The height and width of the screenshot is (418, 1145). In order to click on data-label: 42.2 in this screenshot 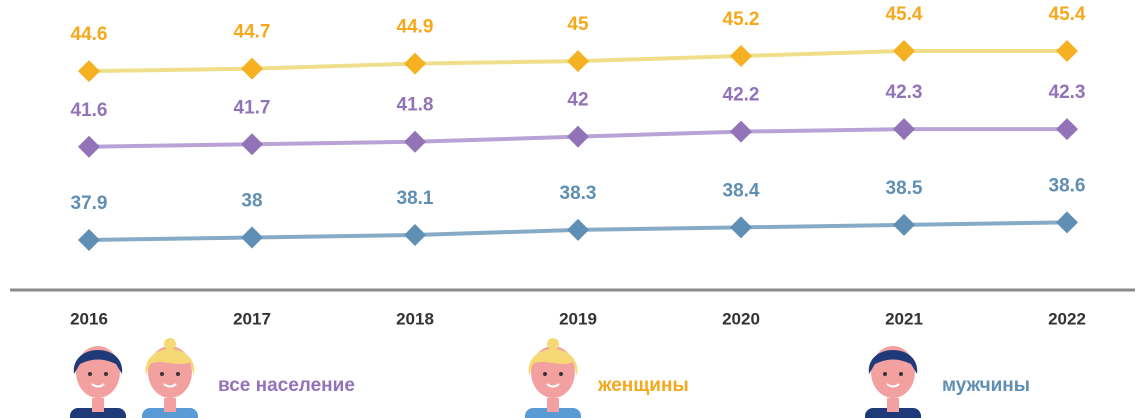, I will do `click(741, 95)`.